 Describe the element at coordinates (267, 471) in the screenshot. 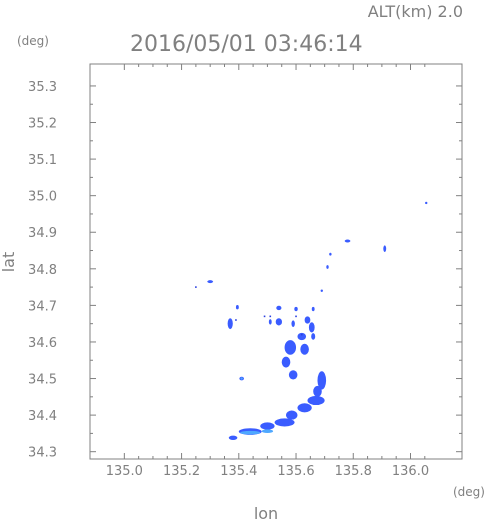

I see `x-tick-labels: 135.0 135.2 135.4 135.6 135.8 136.0` at that location.